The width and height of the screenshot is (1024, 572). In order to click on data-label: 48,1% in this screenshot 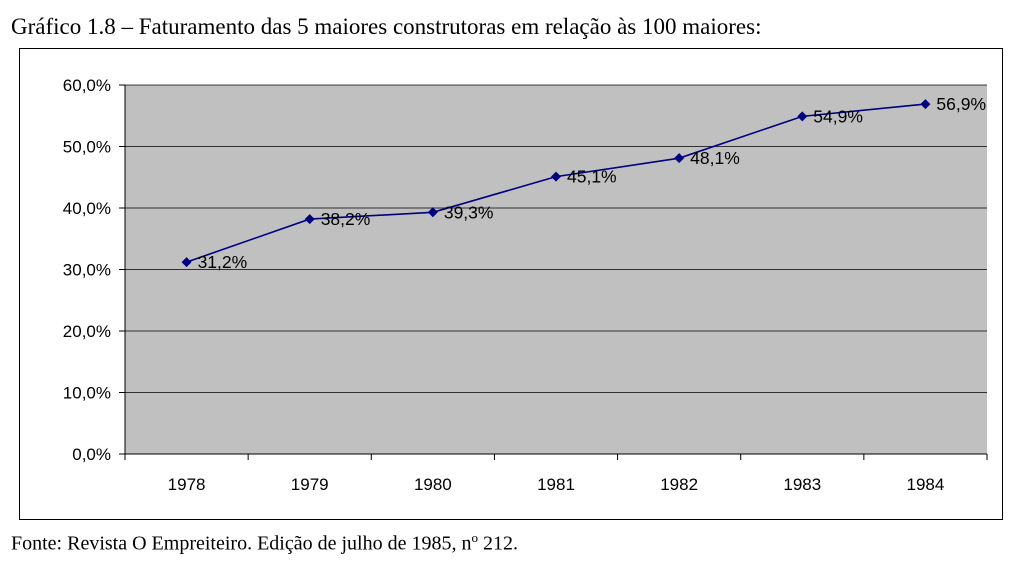, I will do `click(715, 158)`.